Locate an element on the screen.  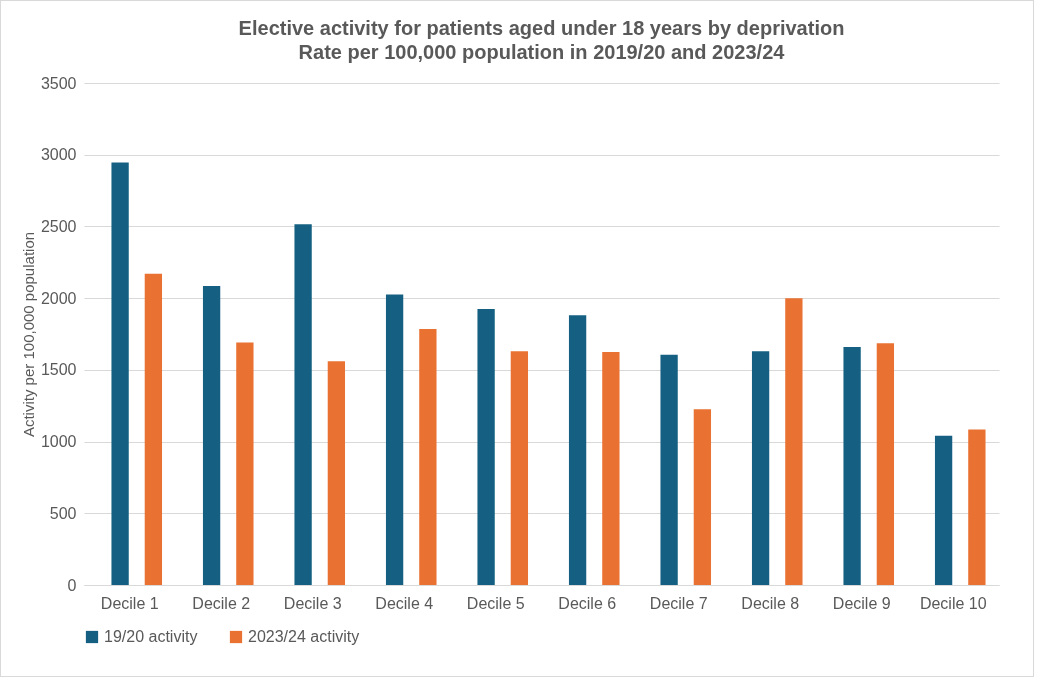
y-tick-label: 2000 is located at coordinates (58, 298).